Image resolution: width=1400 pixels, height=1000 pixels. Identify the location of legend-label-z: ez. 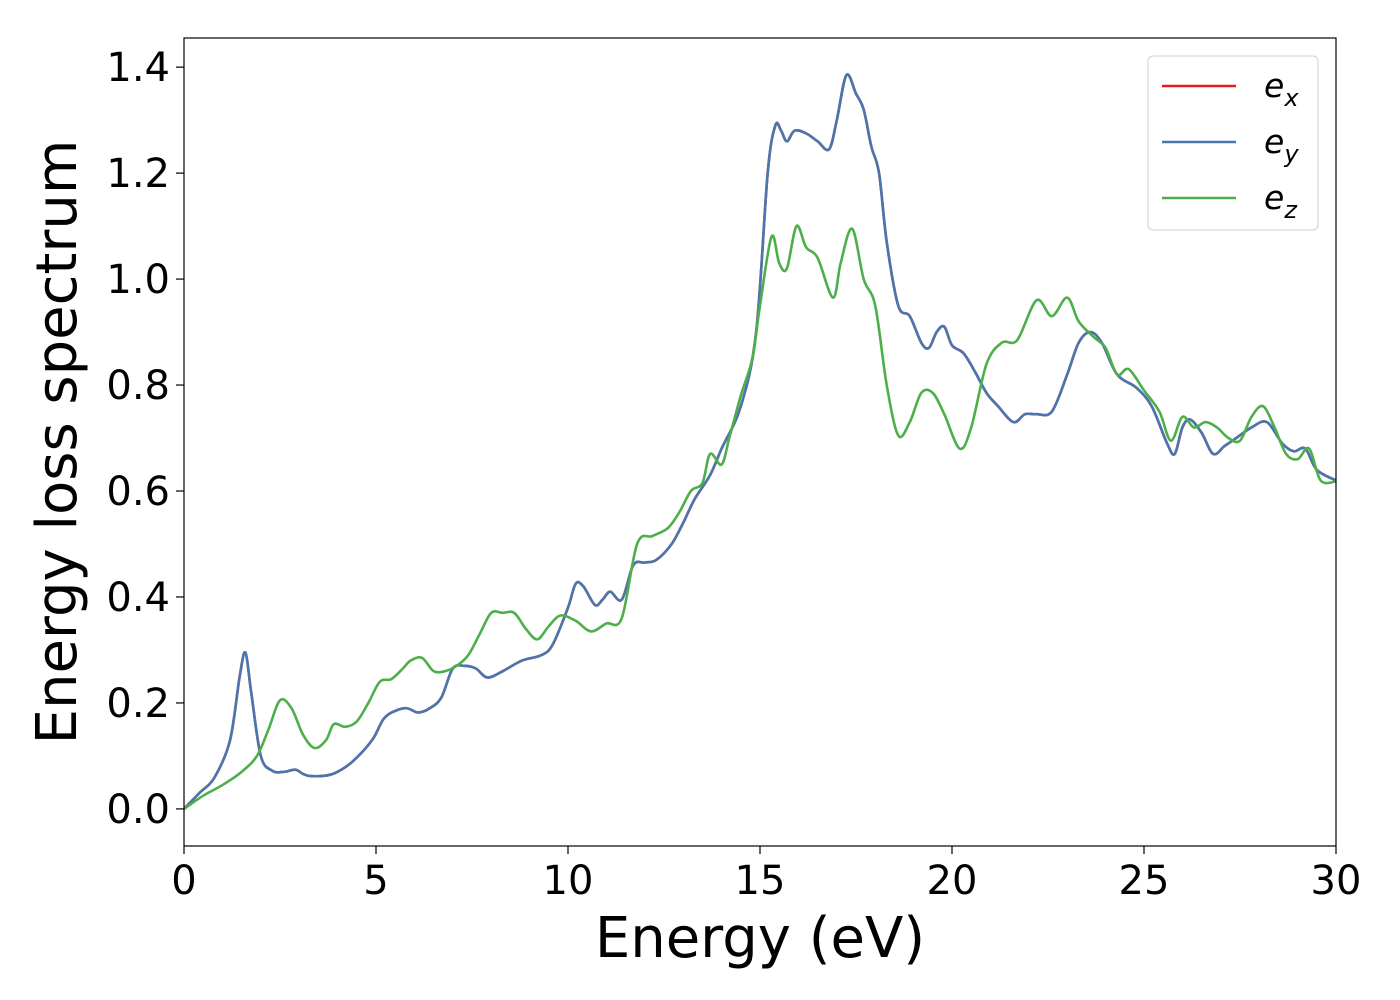
(1281, 201).